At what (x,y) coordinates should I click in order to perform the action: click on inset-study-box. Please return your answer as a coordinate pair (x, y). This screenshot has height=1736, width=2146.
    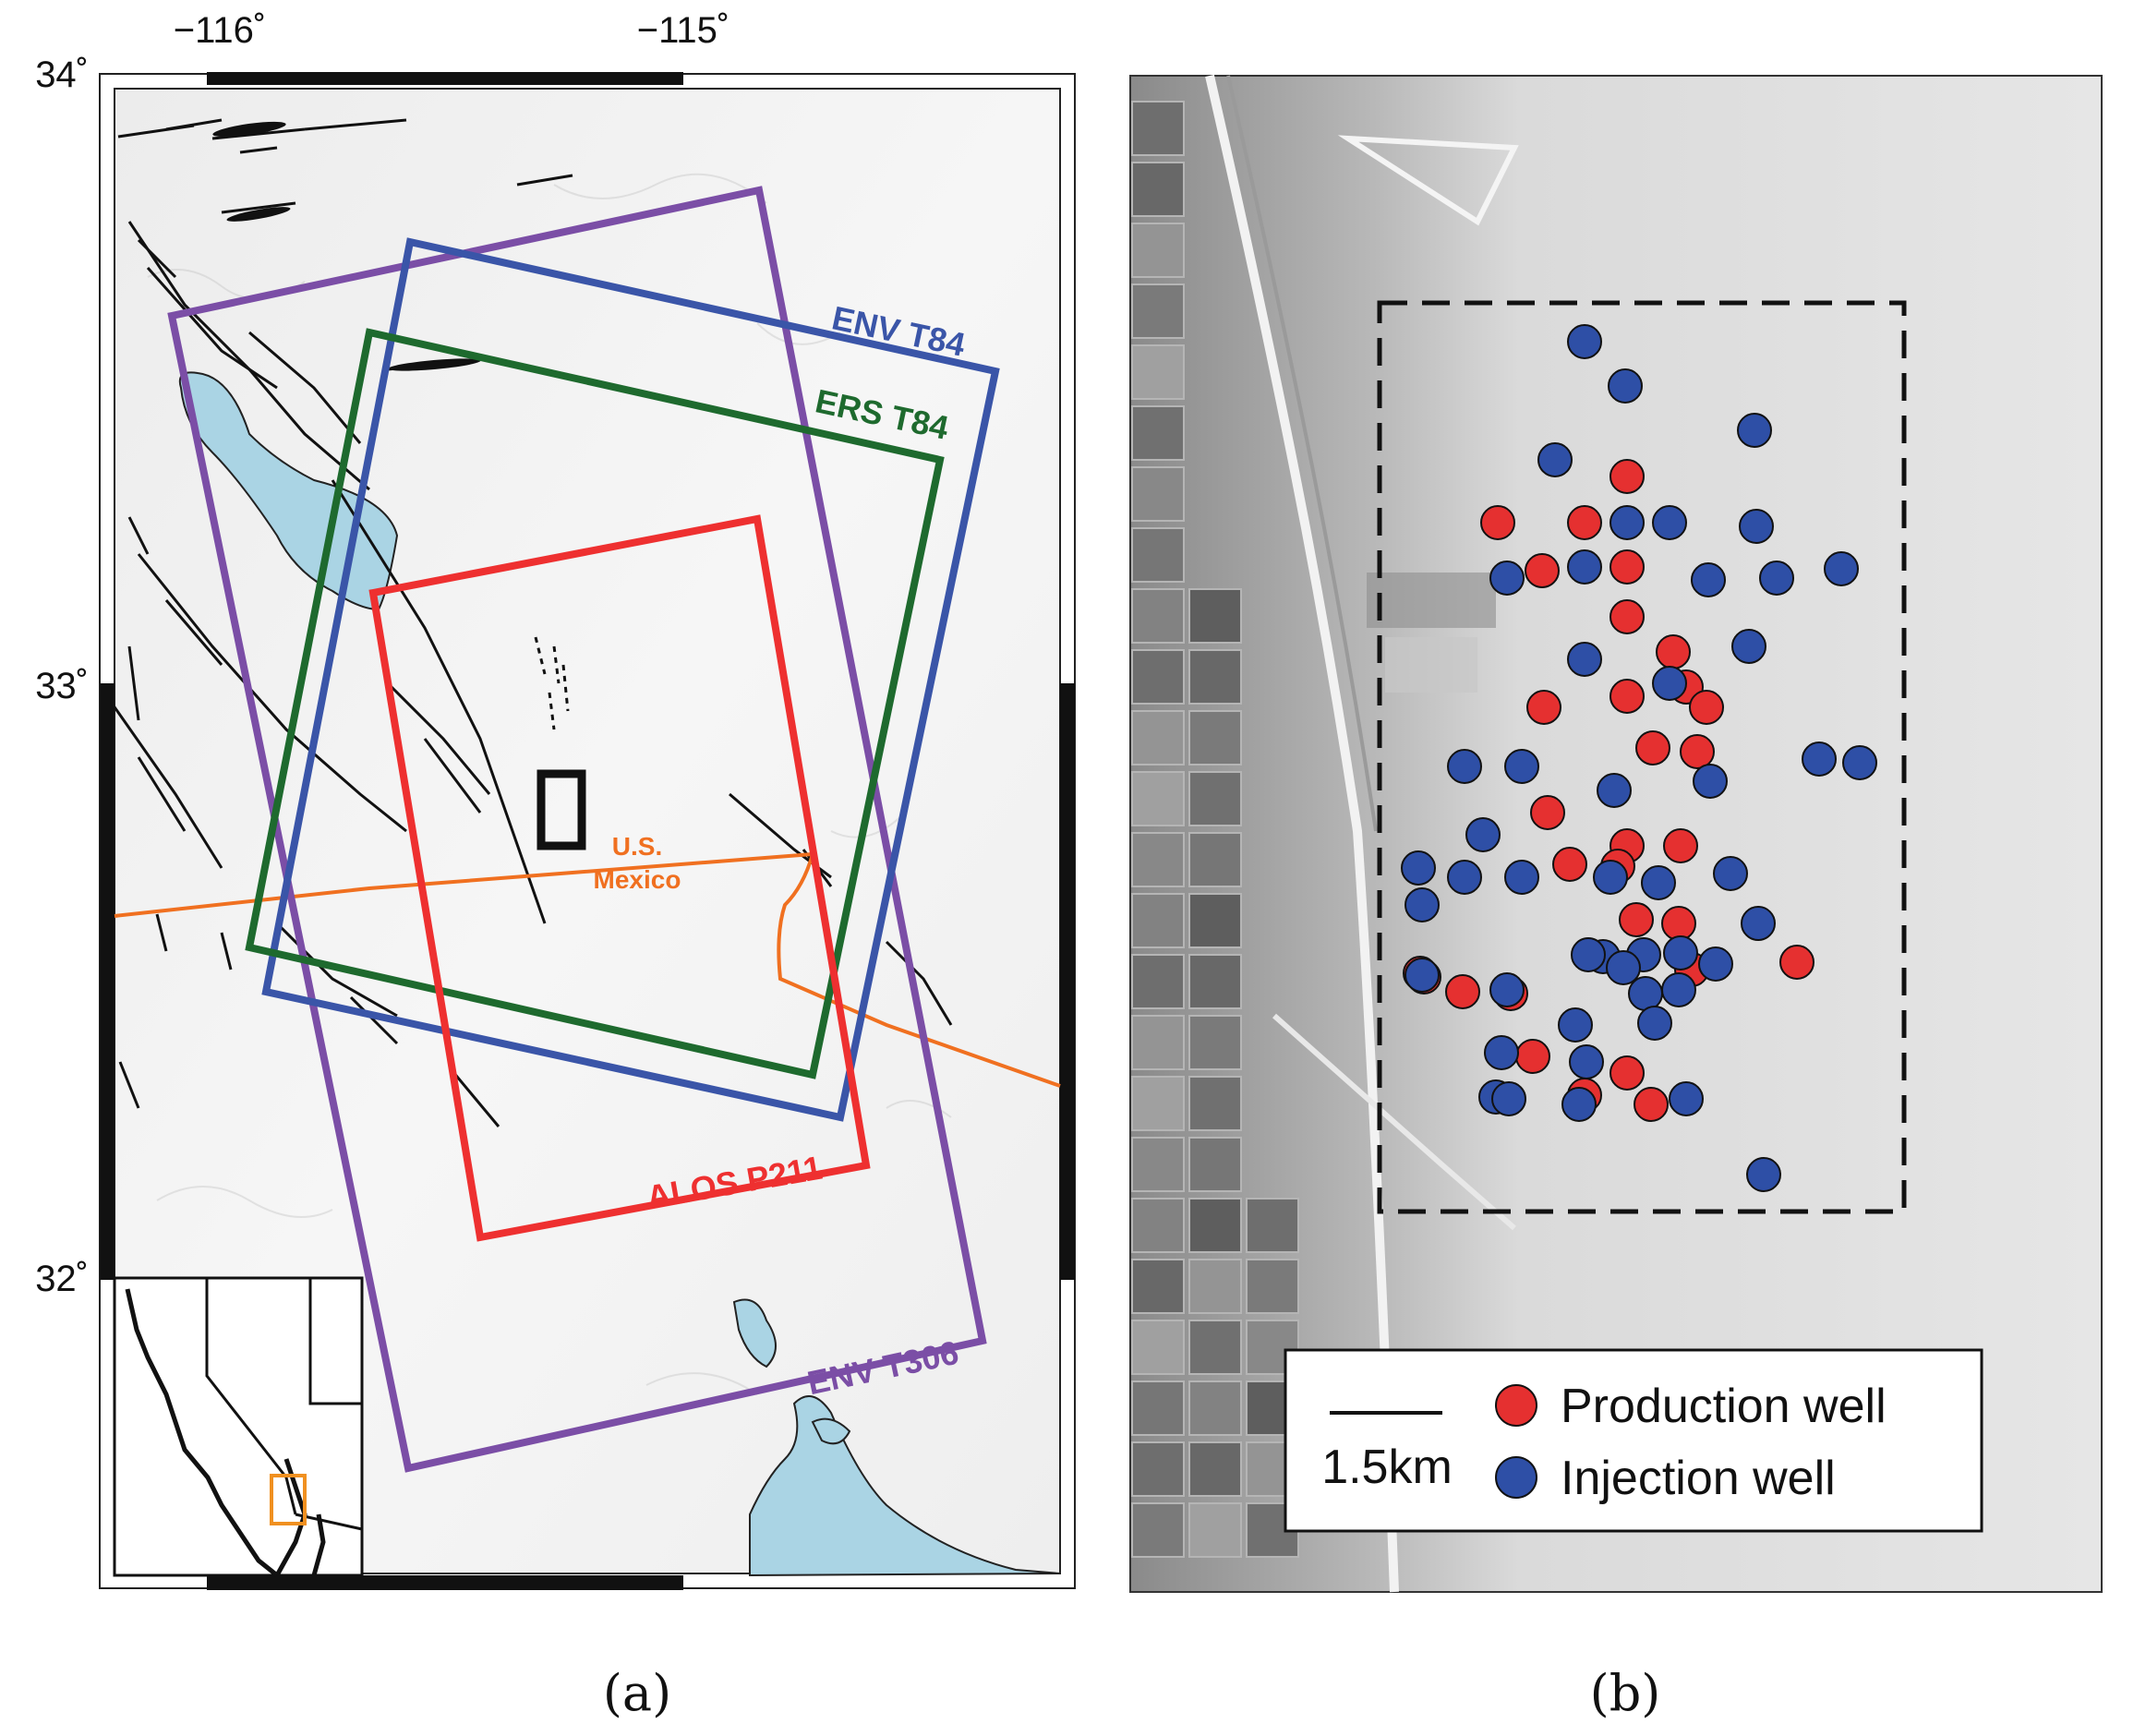
    Looking at the image, I should click on (288, 1499).